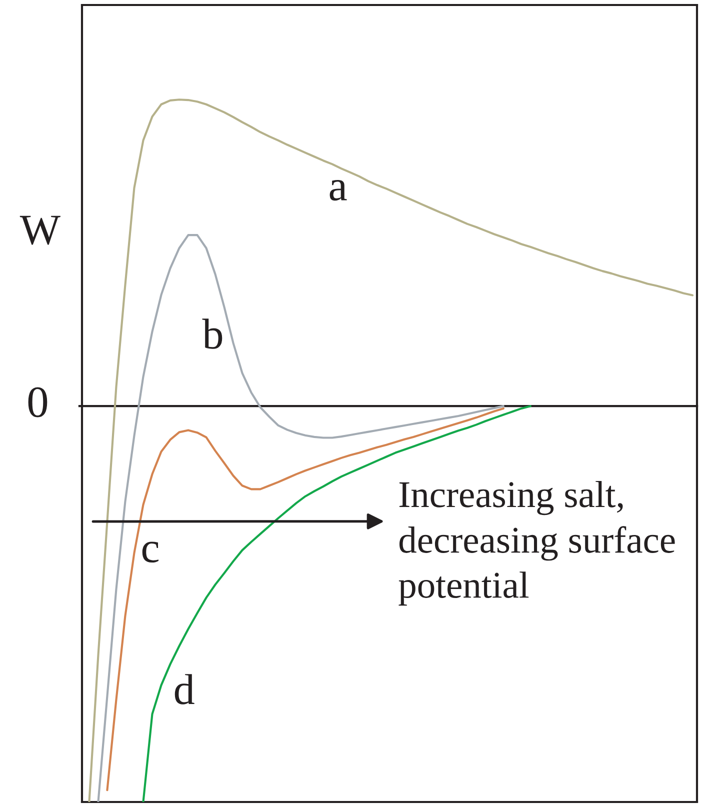 The height and width of the screenshot is (804, 702). I want to click on y-axis-title: W, so click(40, 230).